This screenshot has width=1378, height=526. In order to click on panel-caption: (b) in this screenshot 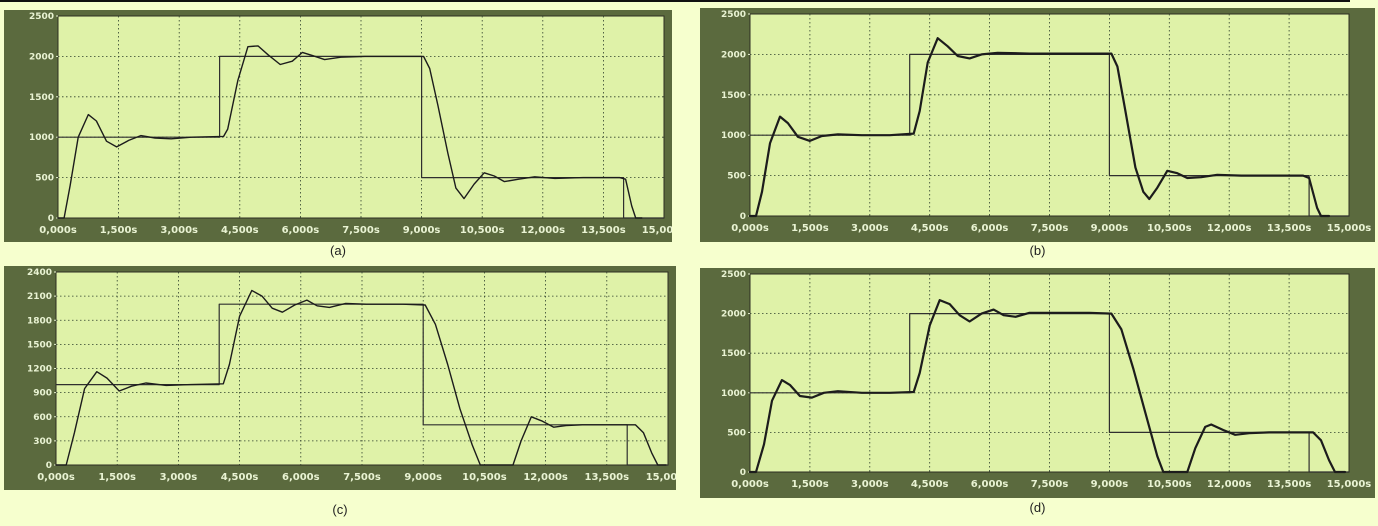, I will do `click(1038, 250)`.